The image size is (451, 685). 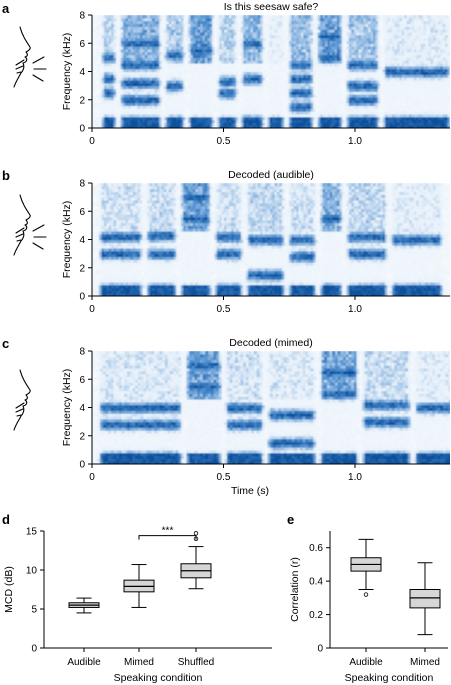 I want to click on y-tick-label: 15, so click(x=32, y=532).